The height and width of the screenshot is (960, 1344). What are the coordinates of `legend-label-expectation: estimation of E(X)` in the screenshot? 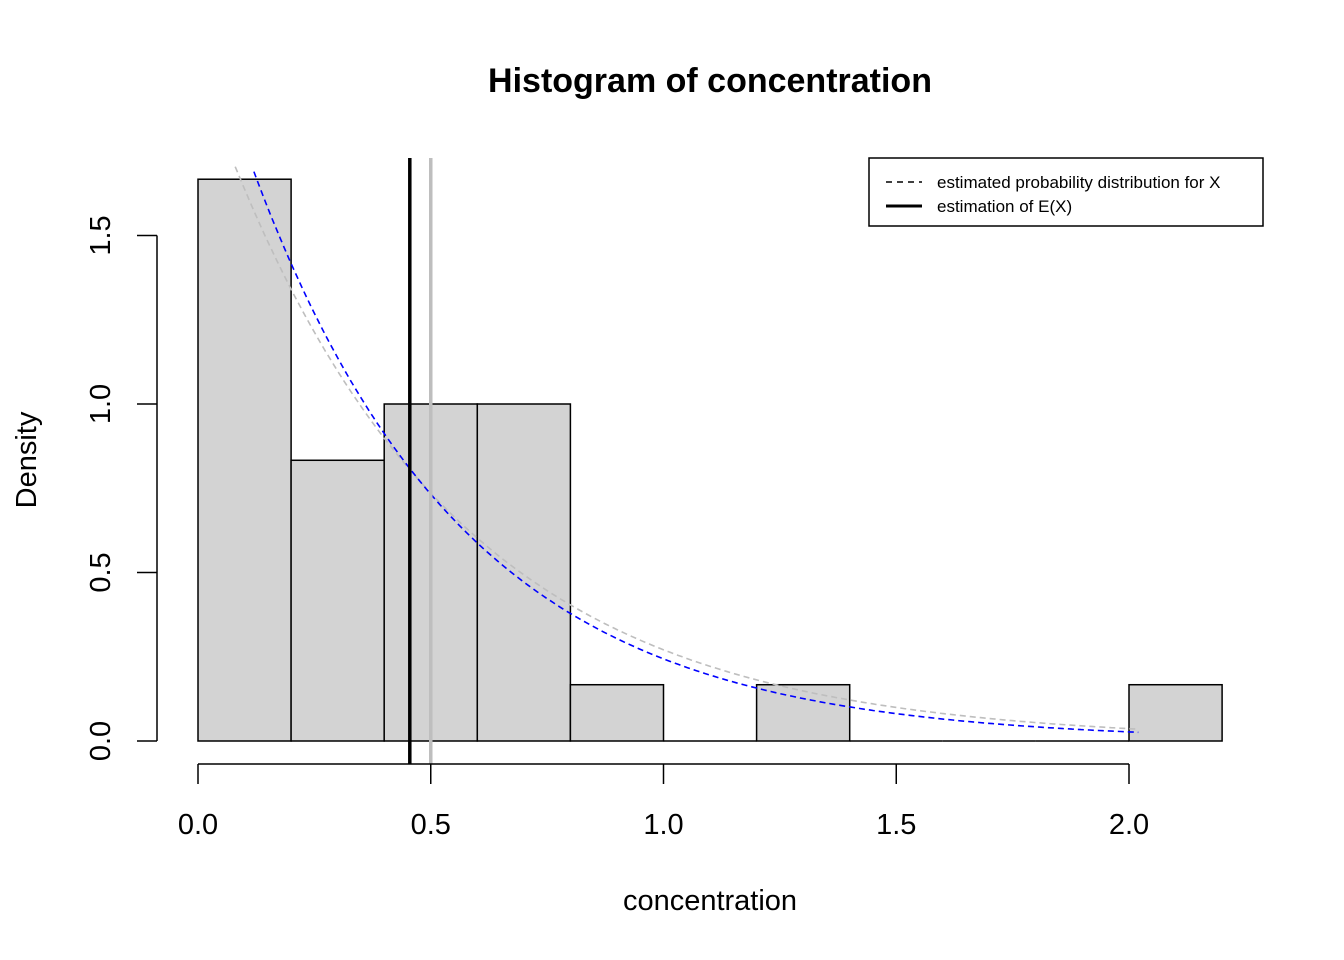 It's located at (1004, 206).